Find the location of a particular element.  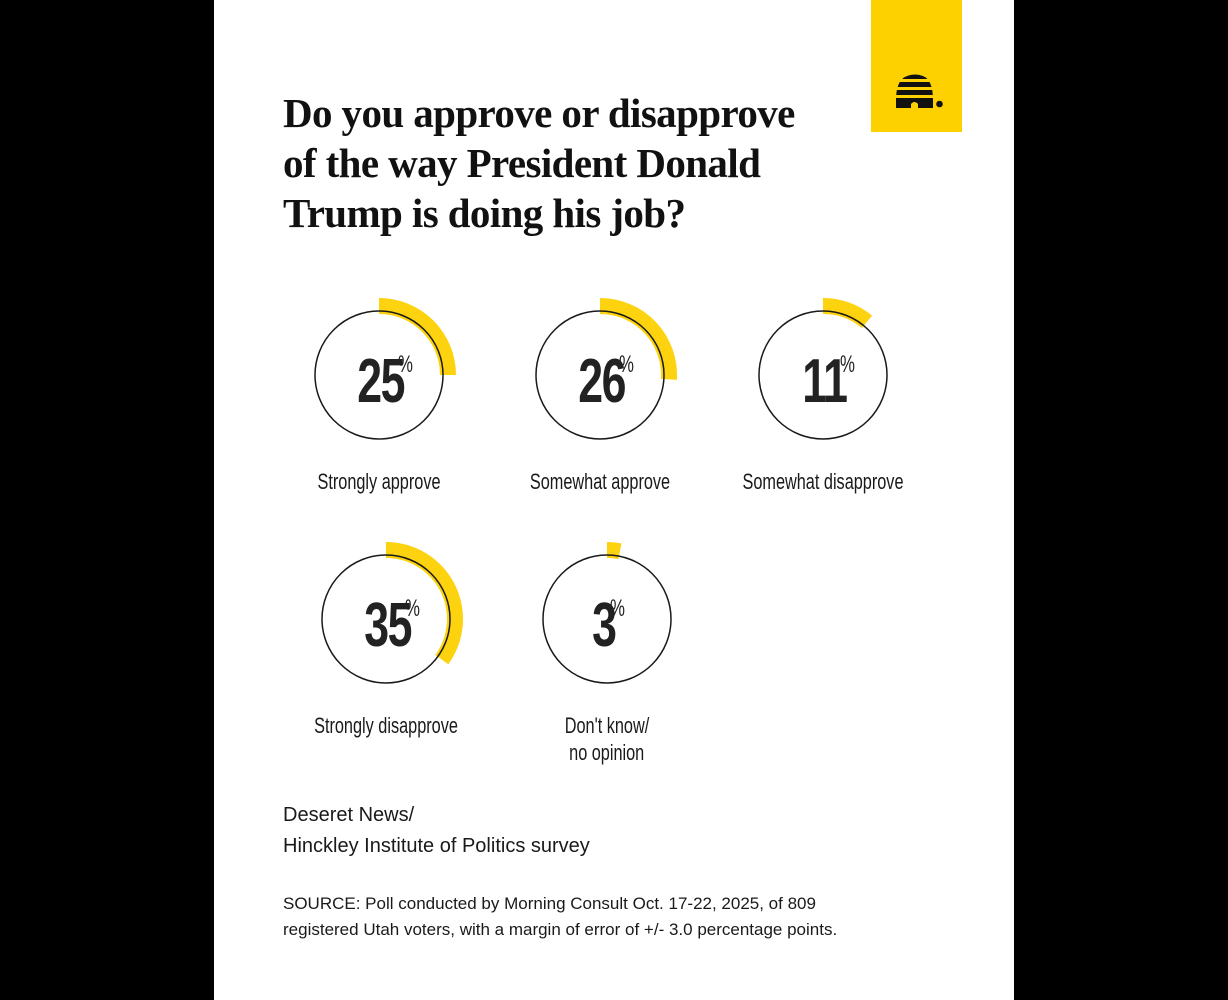

value-number: 25 is located at coordinates (381, 381).